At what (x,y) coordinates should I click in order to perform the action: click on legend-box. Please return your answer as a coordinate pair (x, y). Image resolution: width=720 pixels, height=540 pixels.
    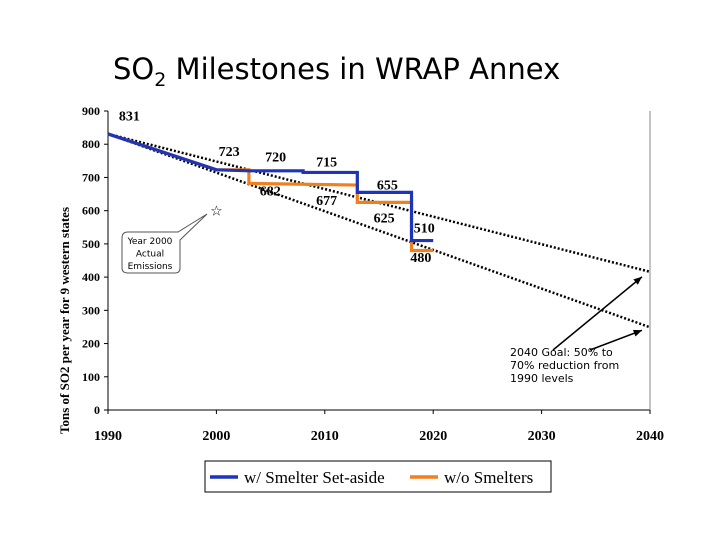
    Looking at the image, I should click on (378, 476).